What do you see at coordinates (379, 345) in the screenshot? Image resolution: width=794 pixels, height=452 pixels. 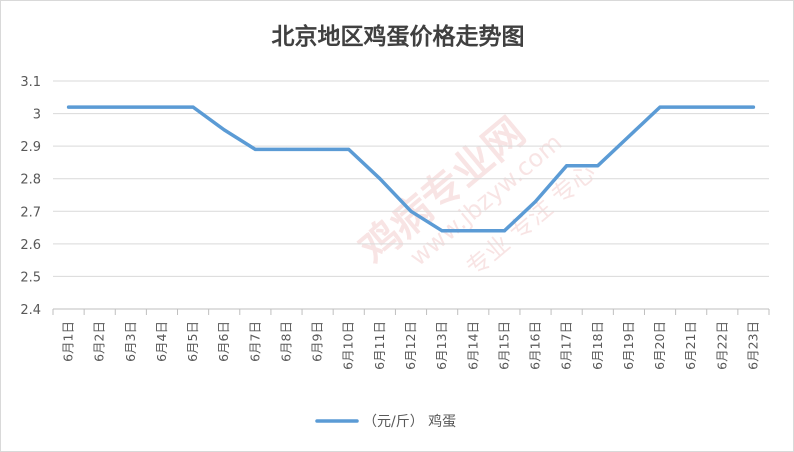 I see `x-tick-label: 6月11日` at bounding box center [379, 345].